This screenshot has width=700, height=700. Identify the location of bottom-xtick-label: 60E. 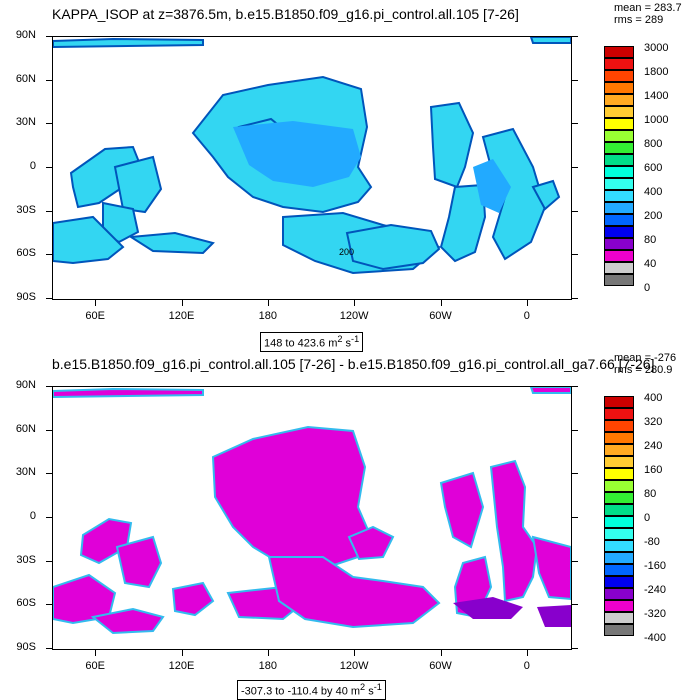
(95, 666).